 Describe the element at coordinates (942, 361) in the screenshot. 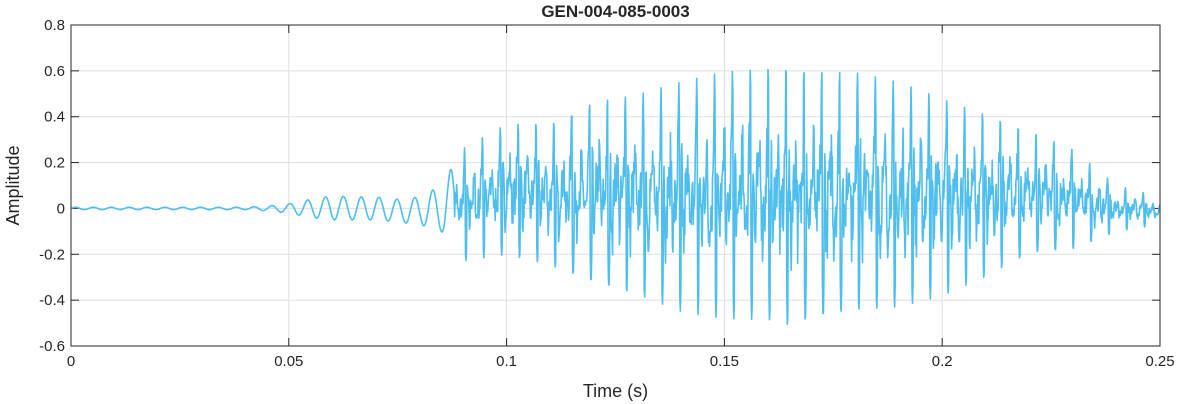

I see `x-tick-label: 0.2` at that location.